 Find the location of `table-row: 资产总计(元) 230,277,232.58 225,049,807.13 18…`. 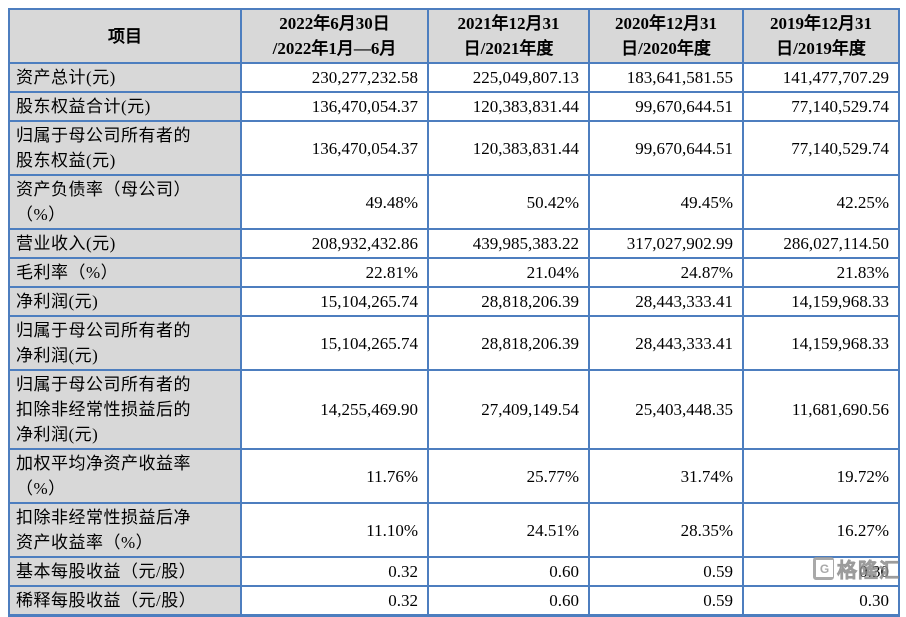

table-row: 资产总计(元) 230,277,232.58 225,049,807.13 18… is located at coordinates (454, 77).